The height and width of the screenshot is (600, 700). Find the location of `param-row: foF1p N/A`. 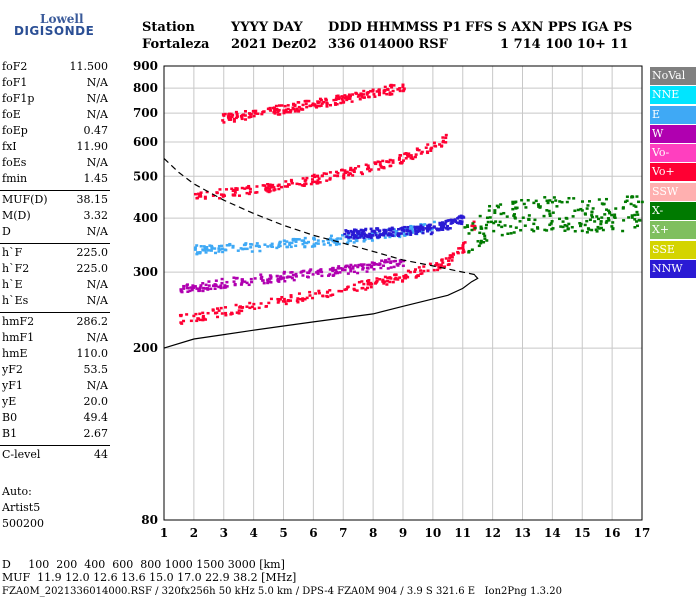

param-row: foF1p N/A is located at coordinates (55, 99).